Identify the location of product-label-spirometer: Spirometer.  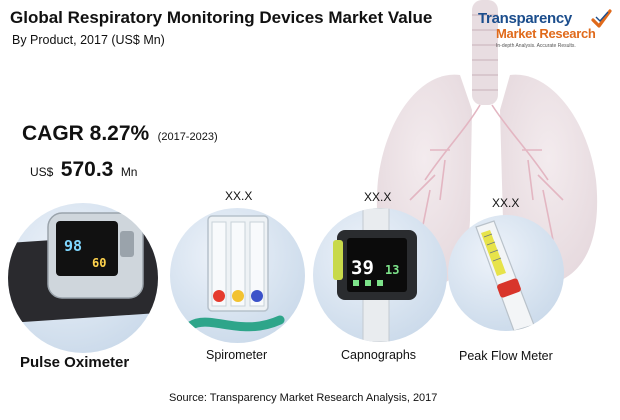
(237, 355).